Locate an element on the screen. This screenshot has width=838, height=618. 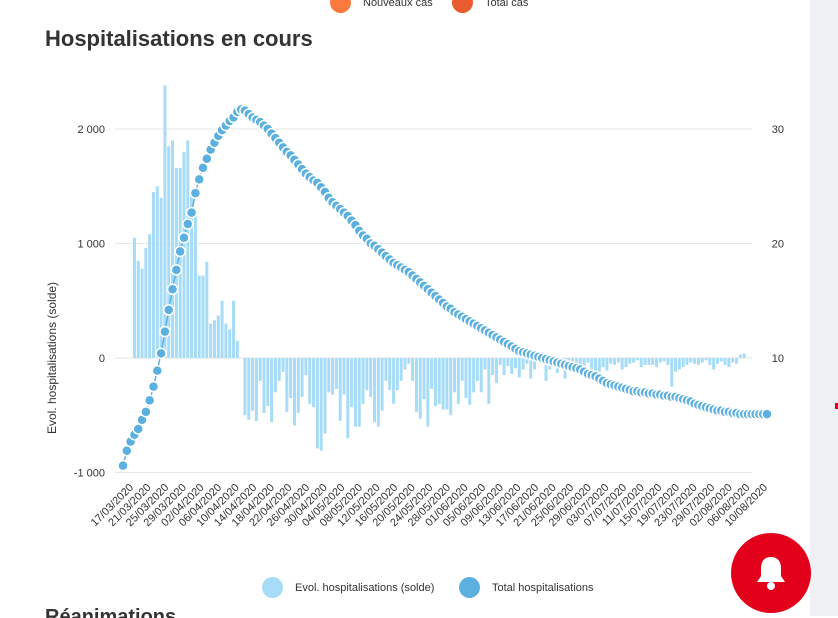
legend-item-evol-hospitalisations: Evol. hospitalisations (solde) is located at coordinates (348, 587).